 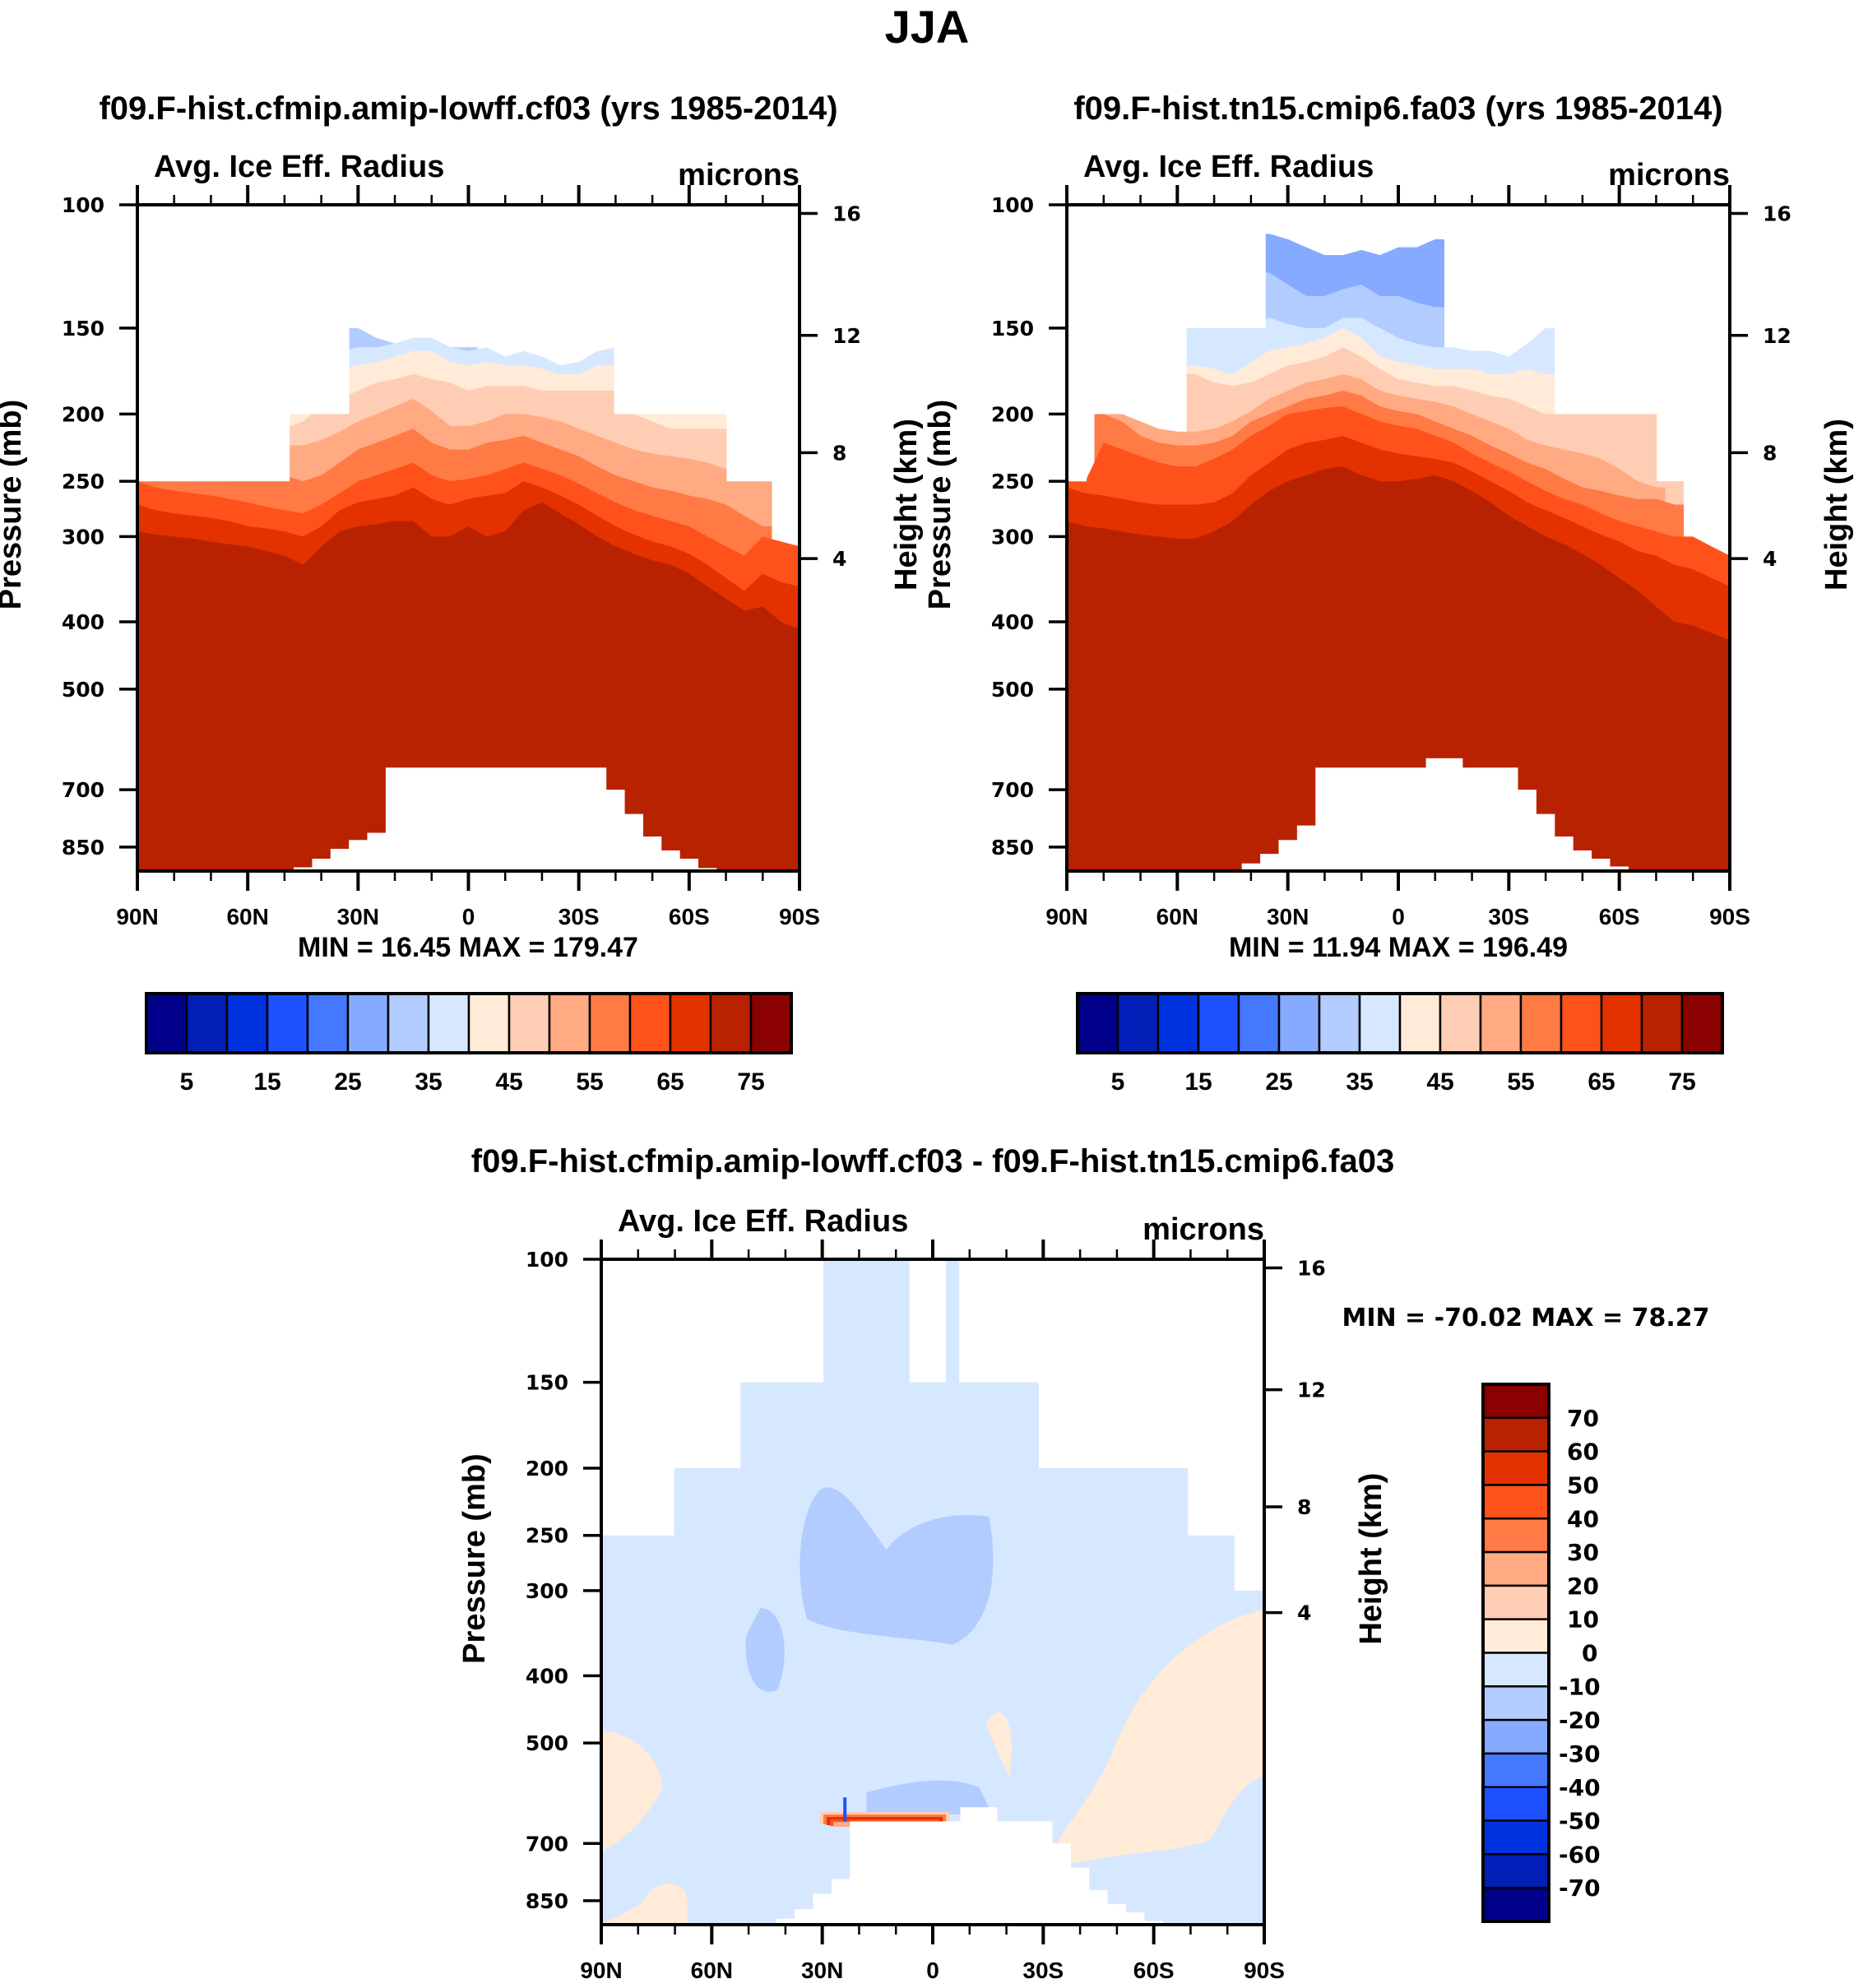 I want to click on y-tick-label: 300, so click(x=1012, y=537).